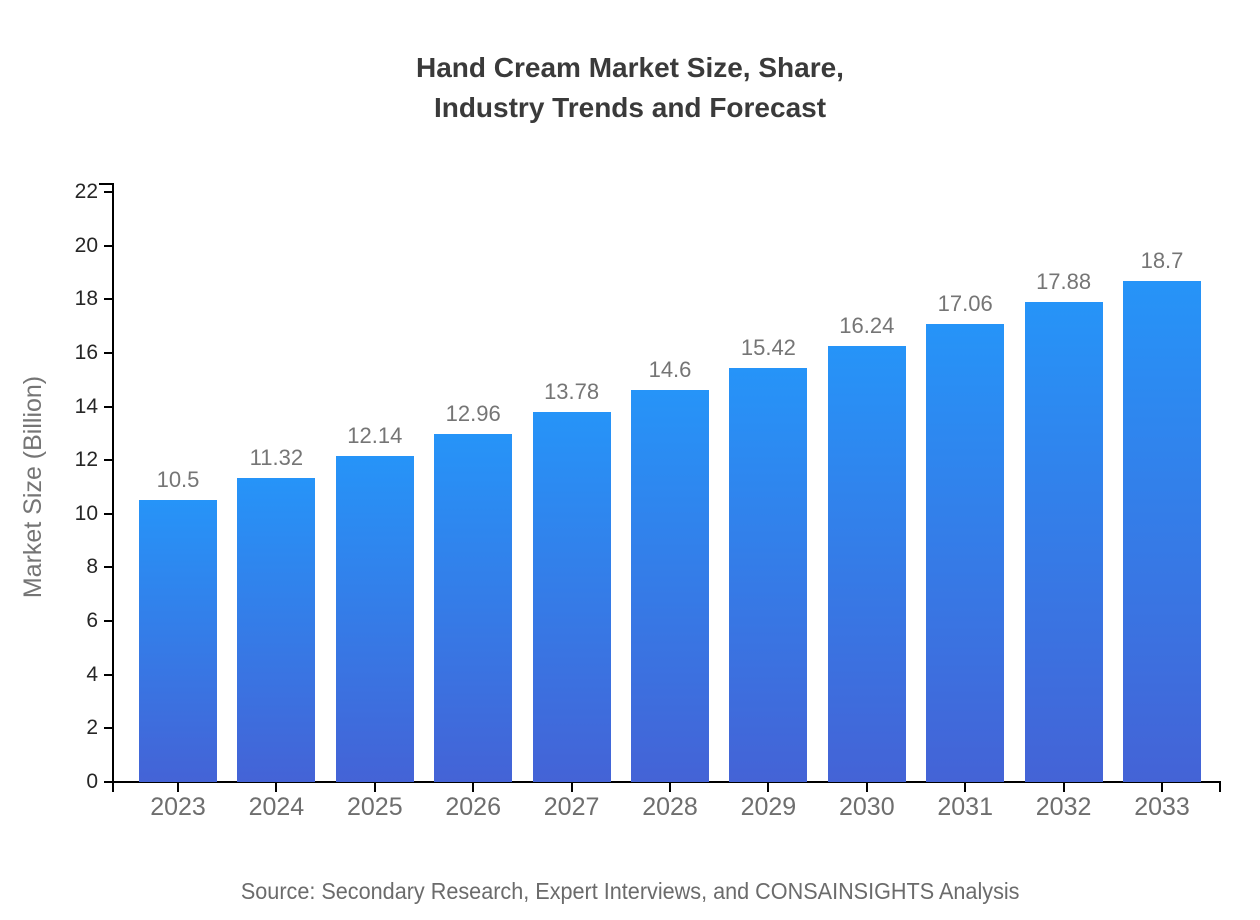 This screenshot has height=920, width=1260. Describe the element at coordinates (1162, 807) in the screenshot. I see `x-tick-label: 2033` at that location.